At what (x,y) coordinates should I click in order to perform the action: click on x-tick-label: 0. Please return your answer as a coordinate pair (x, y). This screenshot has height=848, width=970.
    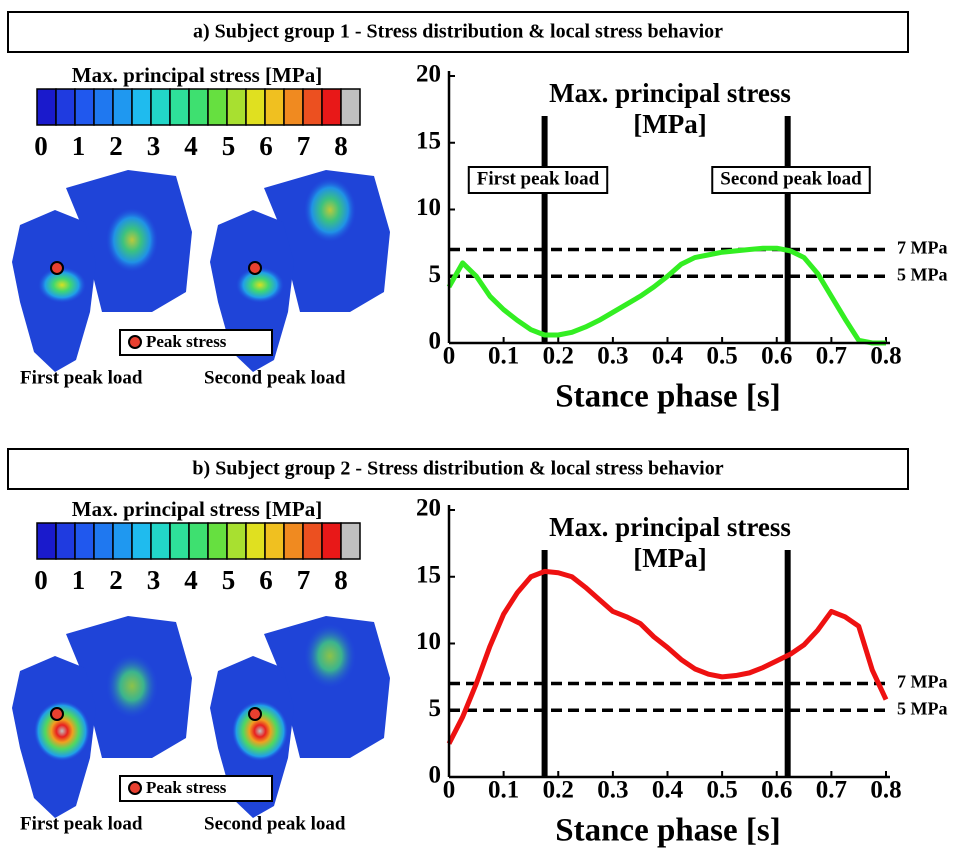
    Looking at the image, I should click on (449, 356).